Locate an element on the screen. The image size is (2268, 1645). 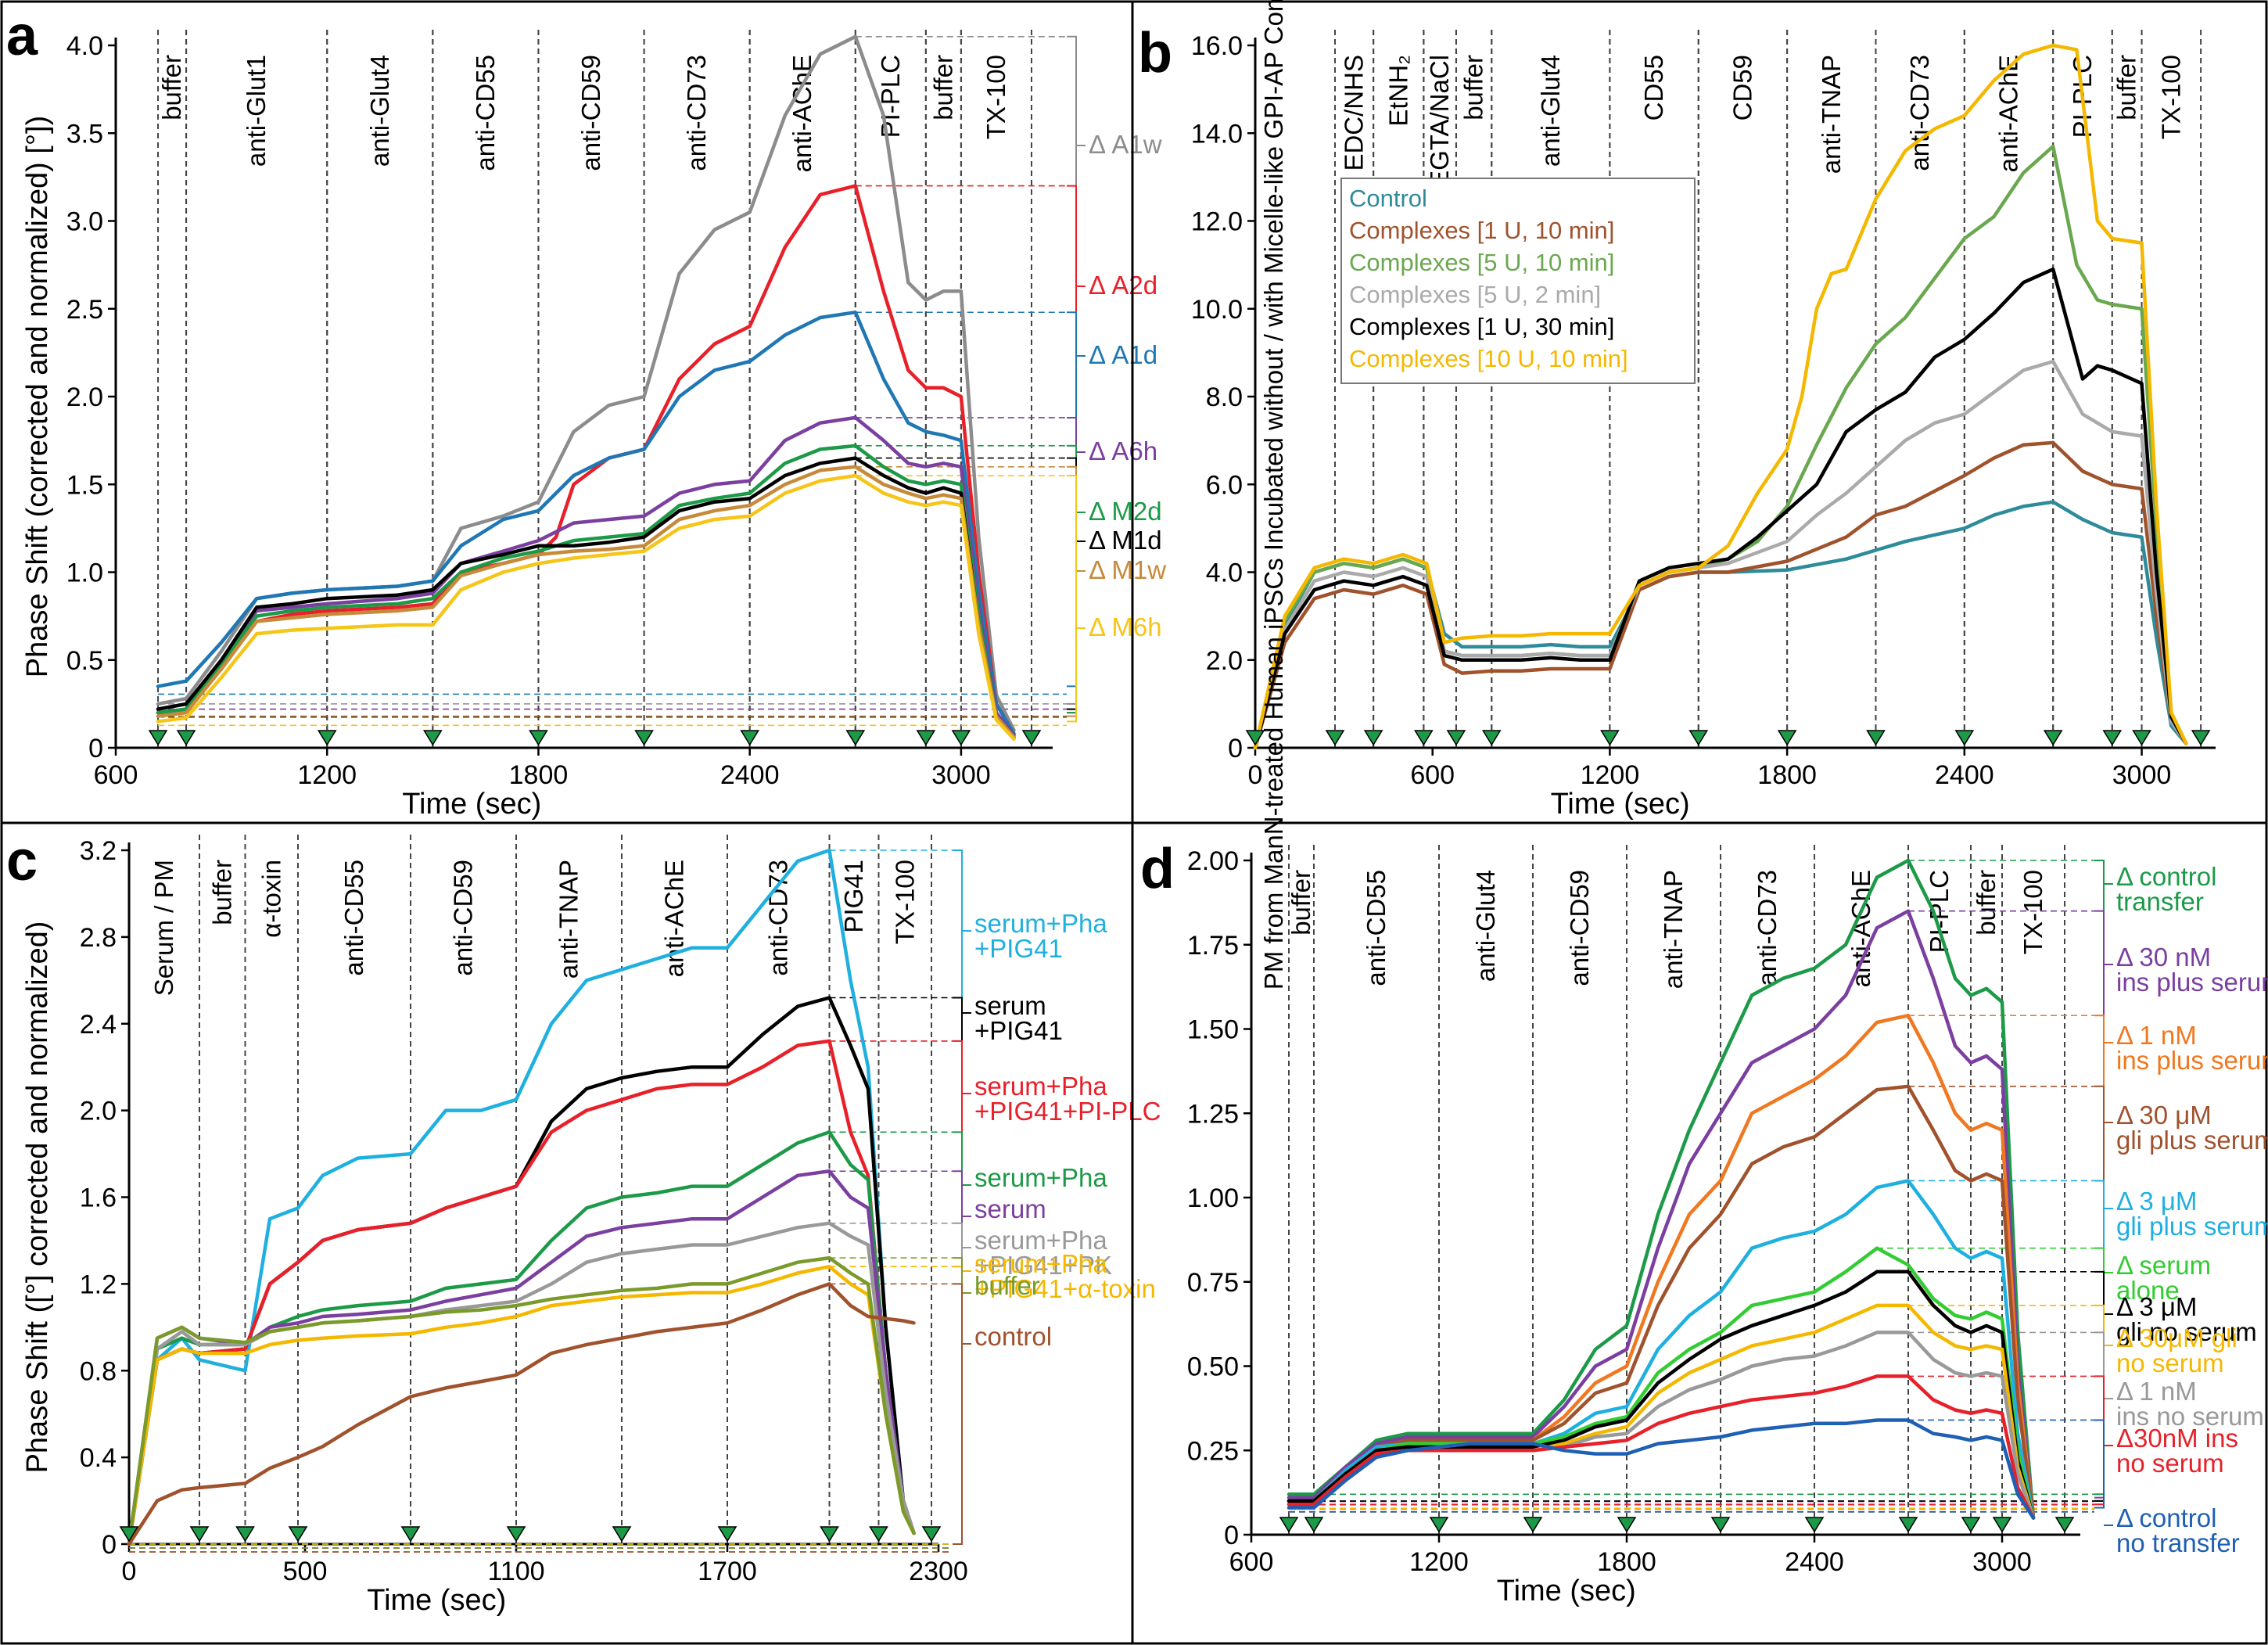
series-label: Δ 30 μM gli plus serum is located at coordinates (2192, 1128).